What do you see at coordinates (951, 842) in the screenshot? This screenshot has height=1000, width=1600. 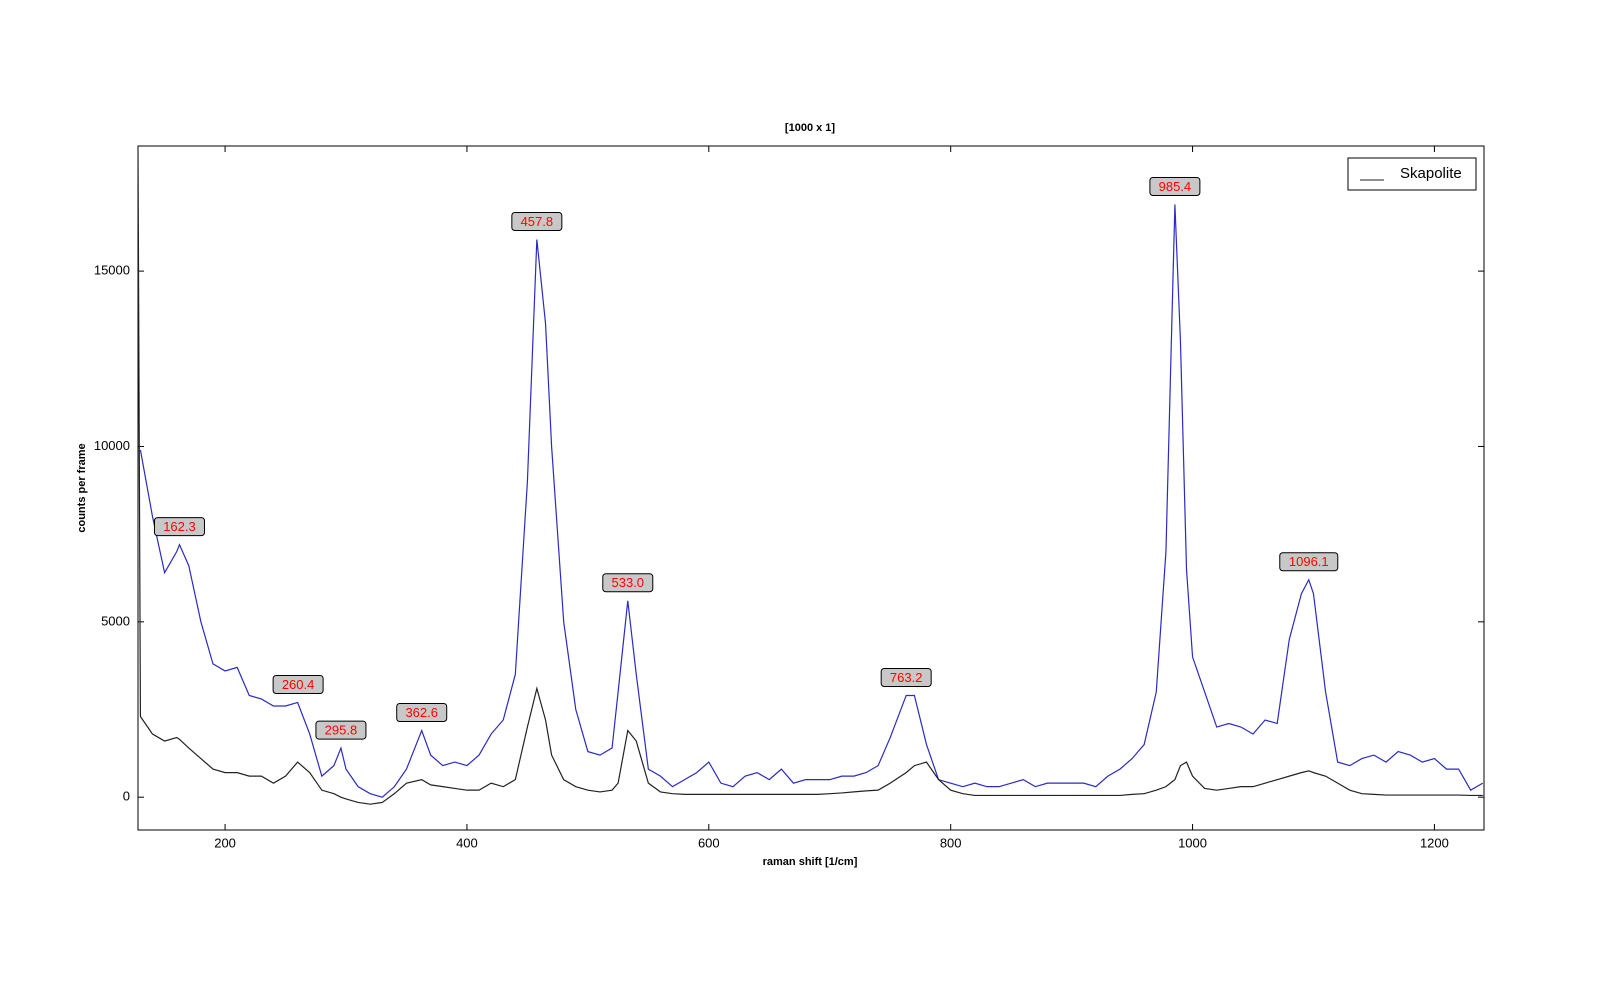 I see `x-tick-label: 800` at bounding box center [951, 842].